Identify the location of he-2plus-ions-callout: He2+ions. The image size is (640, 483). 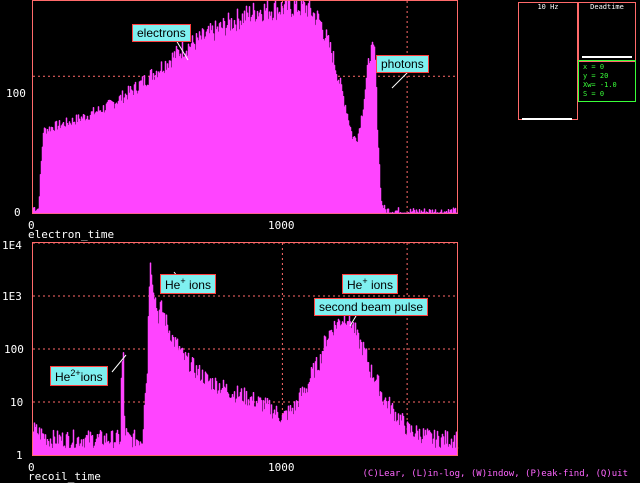
(79, 376).